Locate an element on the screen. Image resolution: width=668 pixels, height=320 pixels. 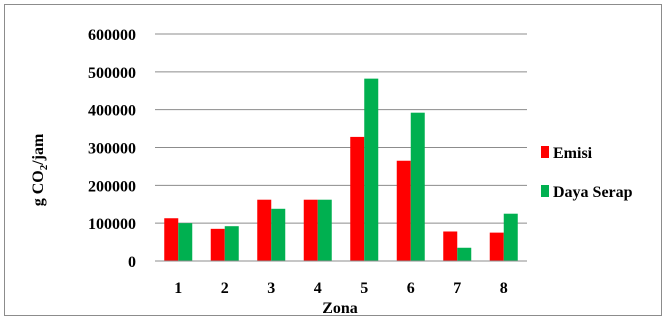
y-tick-label: 100000 is located at coordinates (112, 224).